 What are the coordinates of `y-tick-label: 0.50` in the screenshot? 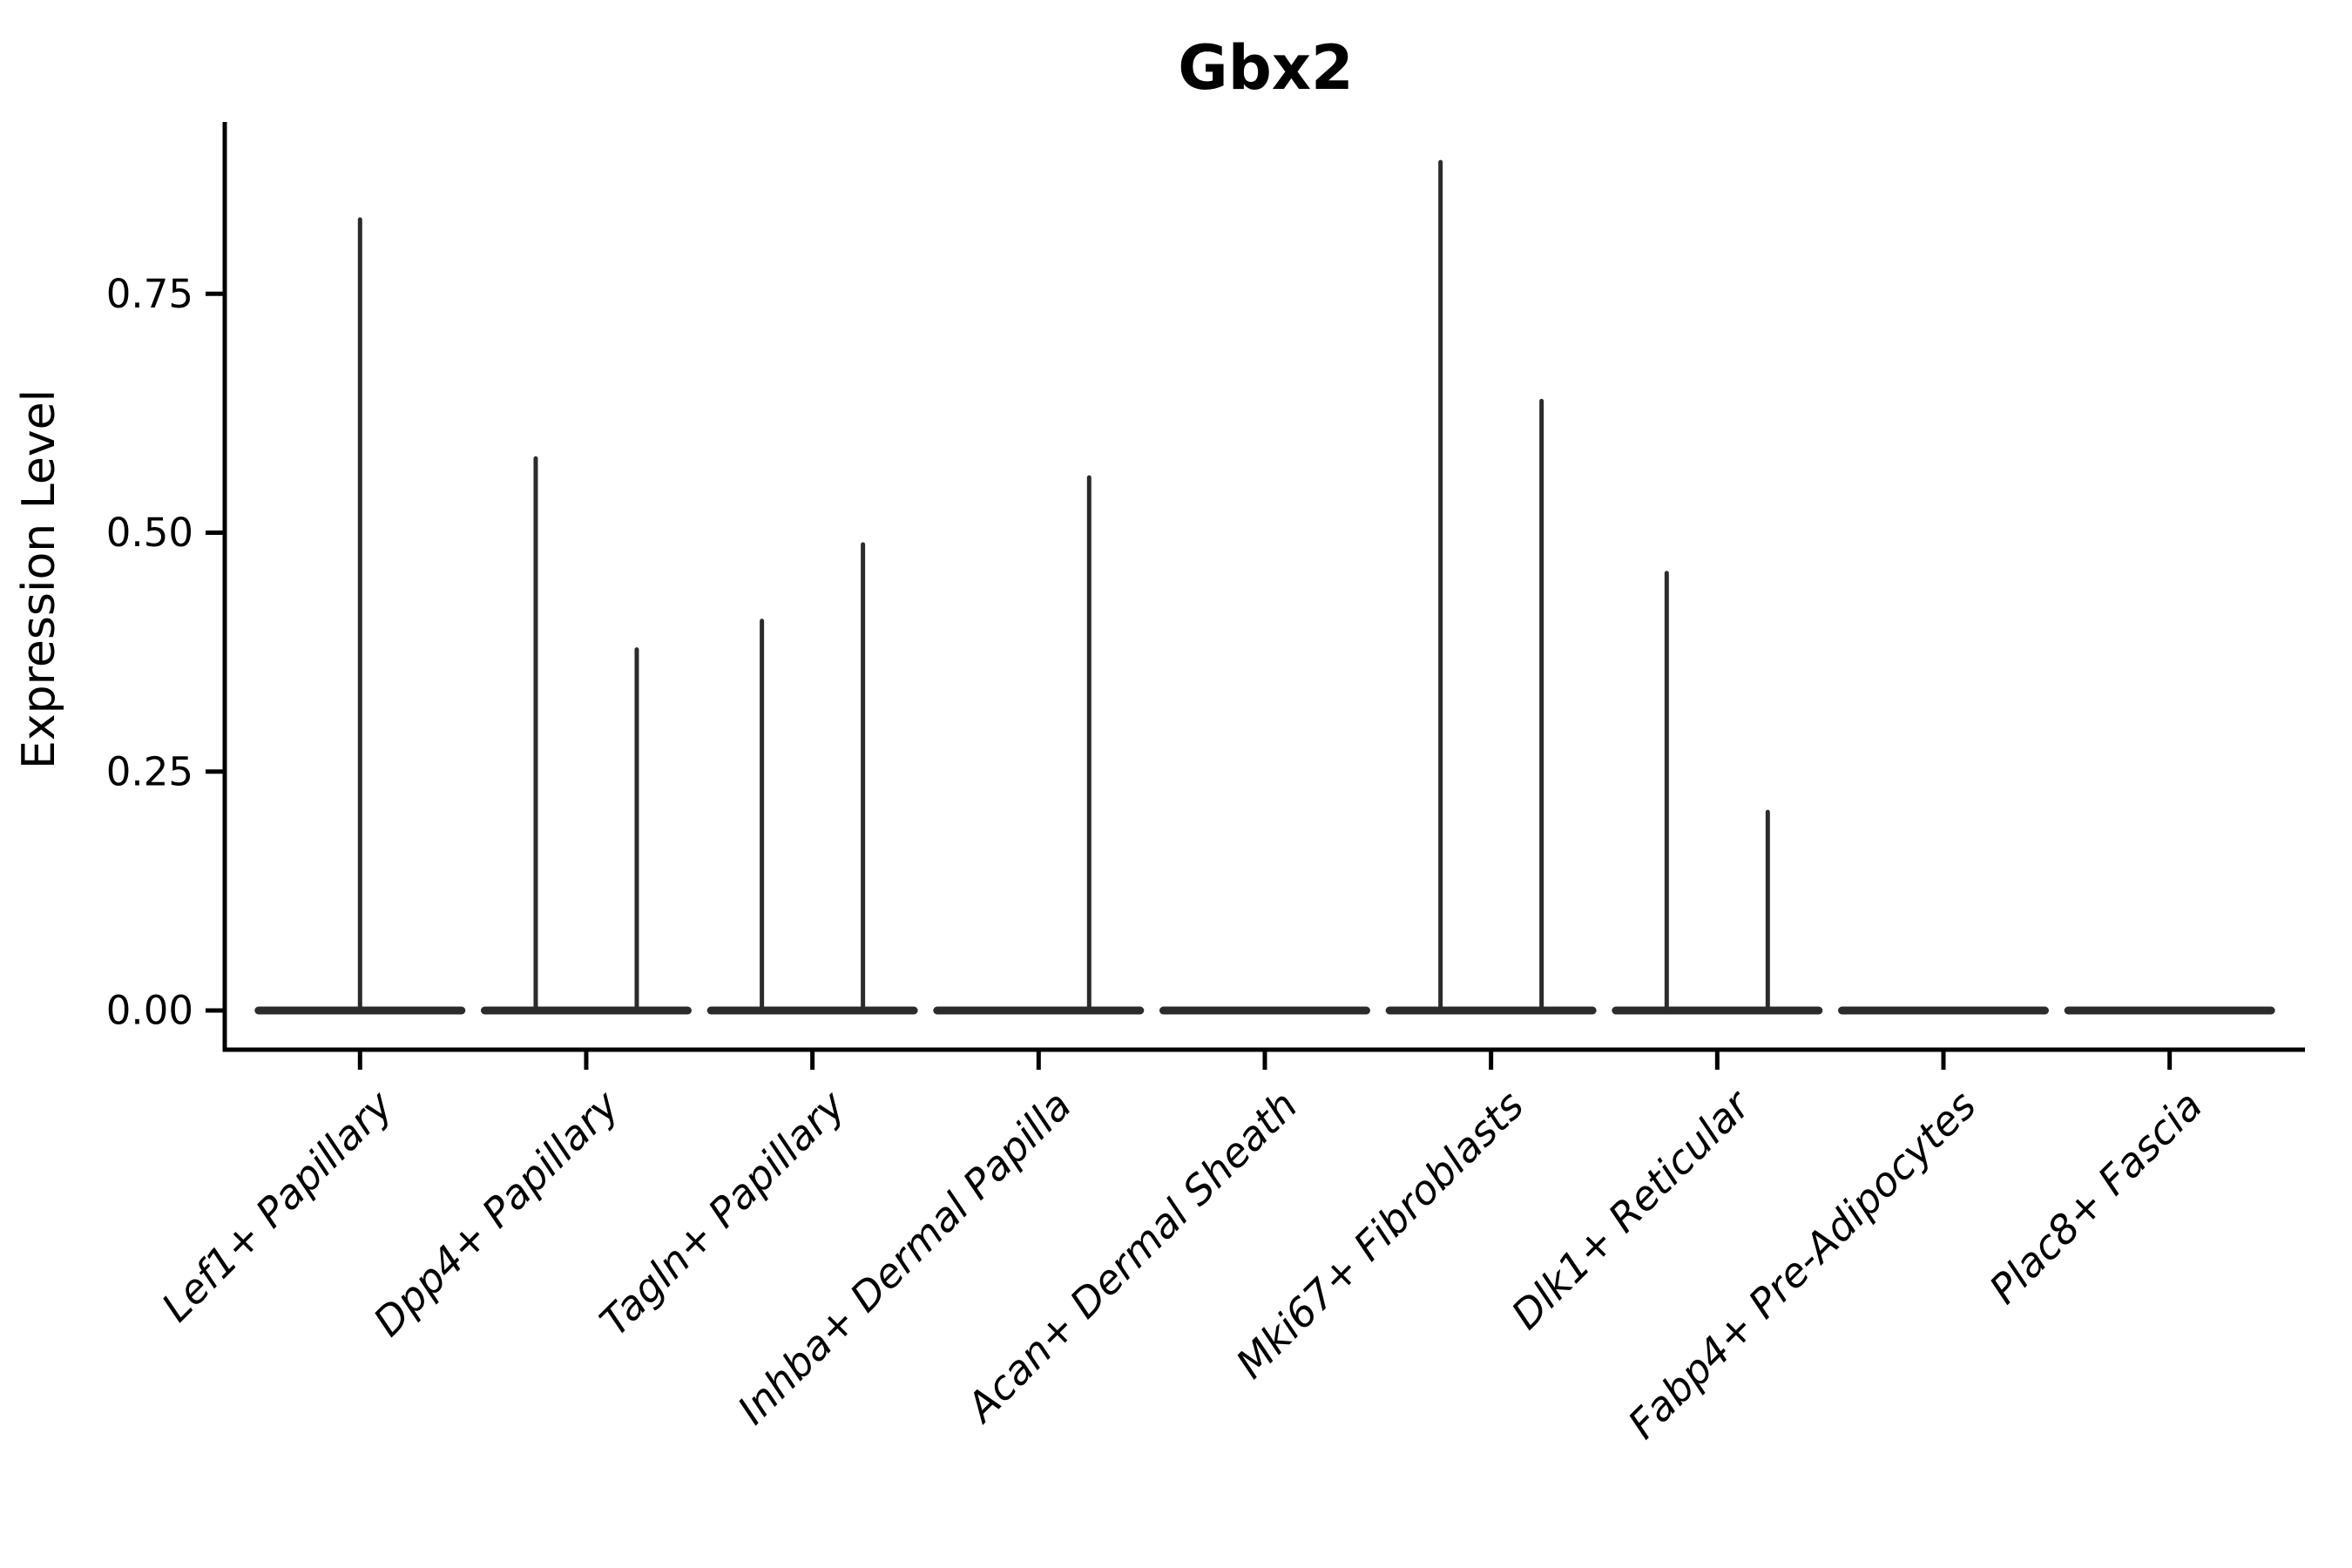 It's located at (150, 533).